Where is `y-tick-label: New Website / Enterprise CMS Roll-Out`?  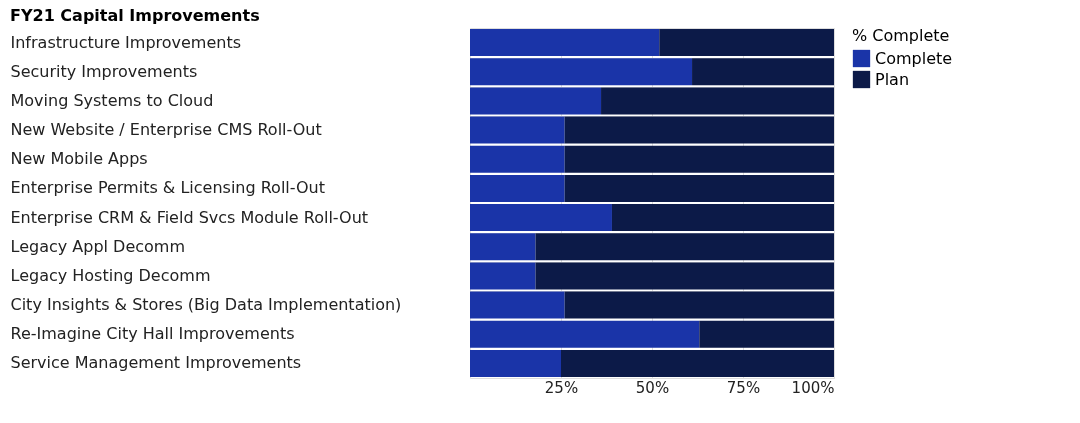 y-tick-label: New Website / Enterprise CMS Roll-Out is located at coordinates (166, 130).